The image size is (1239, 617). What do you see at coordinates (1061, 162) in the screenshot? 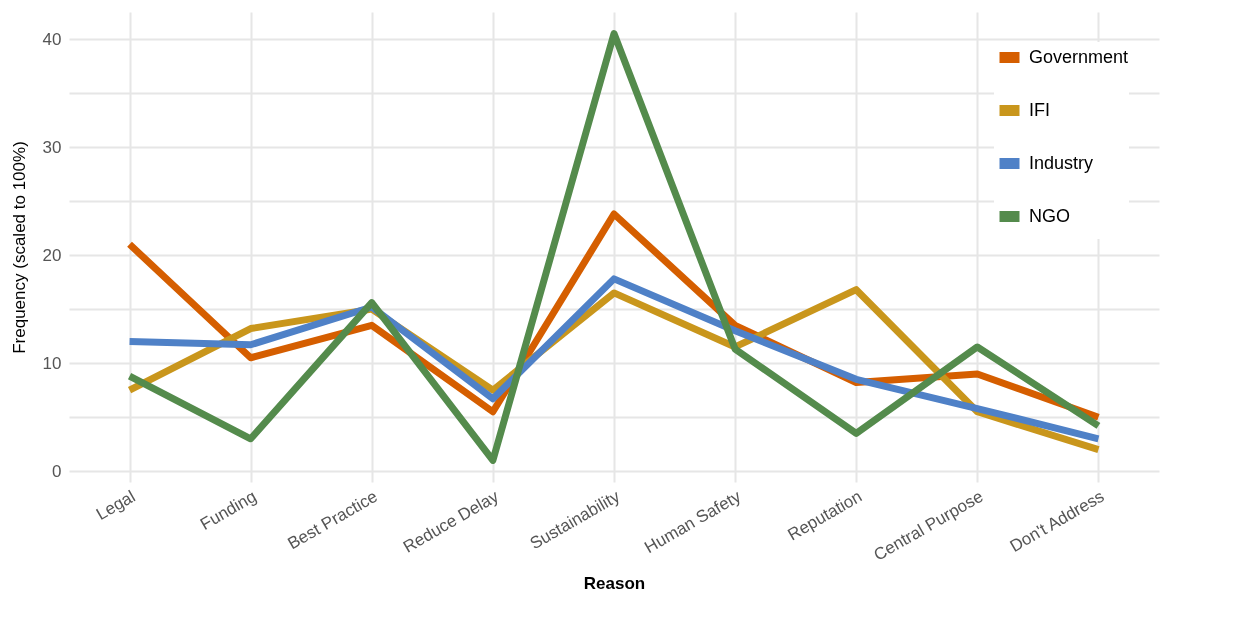
I see `legend-label: Industry` at bounding box center [1061, 162].